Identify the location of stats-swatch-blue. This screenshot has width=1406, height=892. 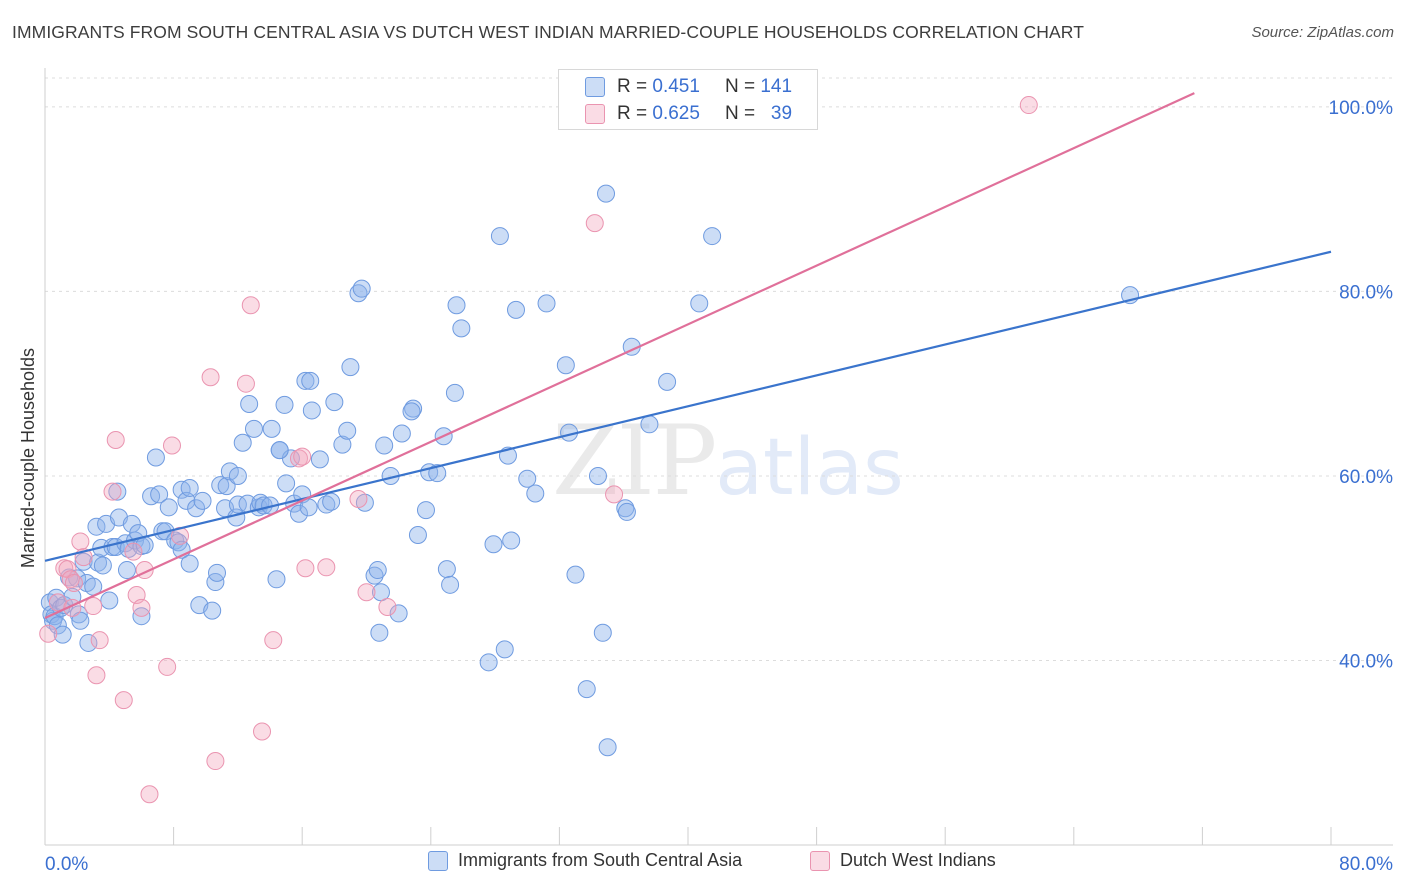
(595, 87).